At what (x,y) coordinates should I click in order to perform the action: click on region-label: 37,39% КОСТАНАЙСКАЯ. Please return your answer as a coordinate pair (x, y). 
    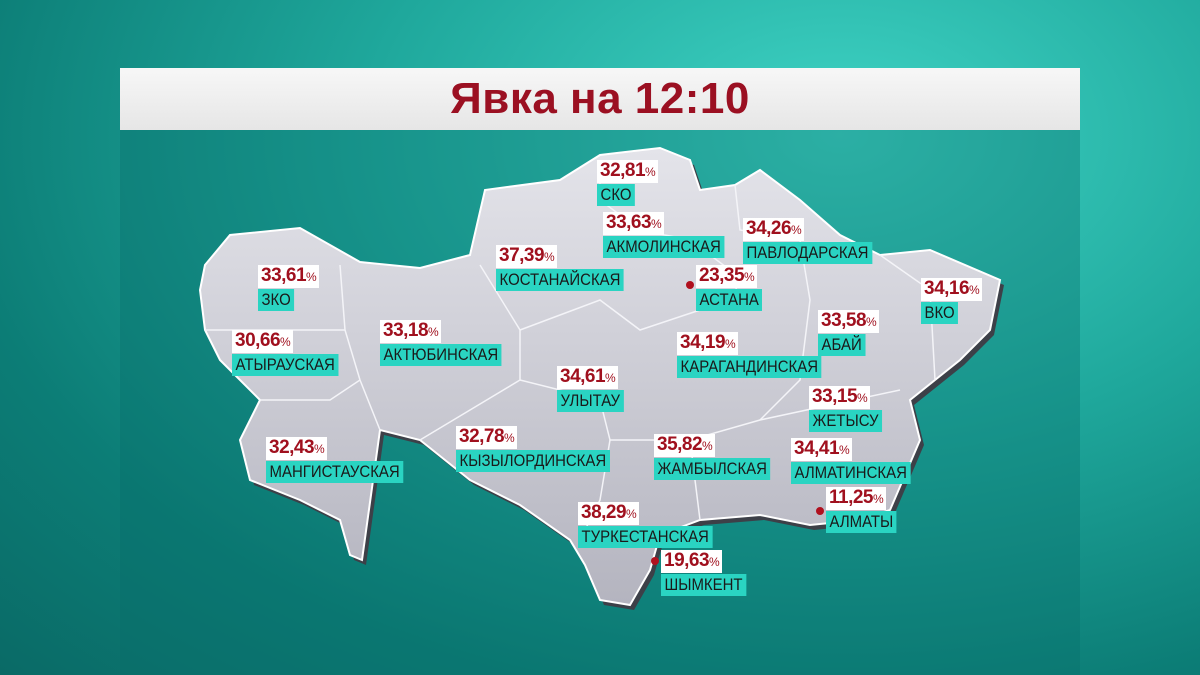
    Looking at the image, I should click on (568, 268).